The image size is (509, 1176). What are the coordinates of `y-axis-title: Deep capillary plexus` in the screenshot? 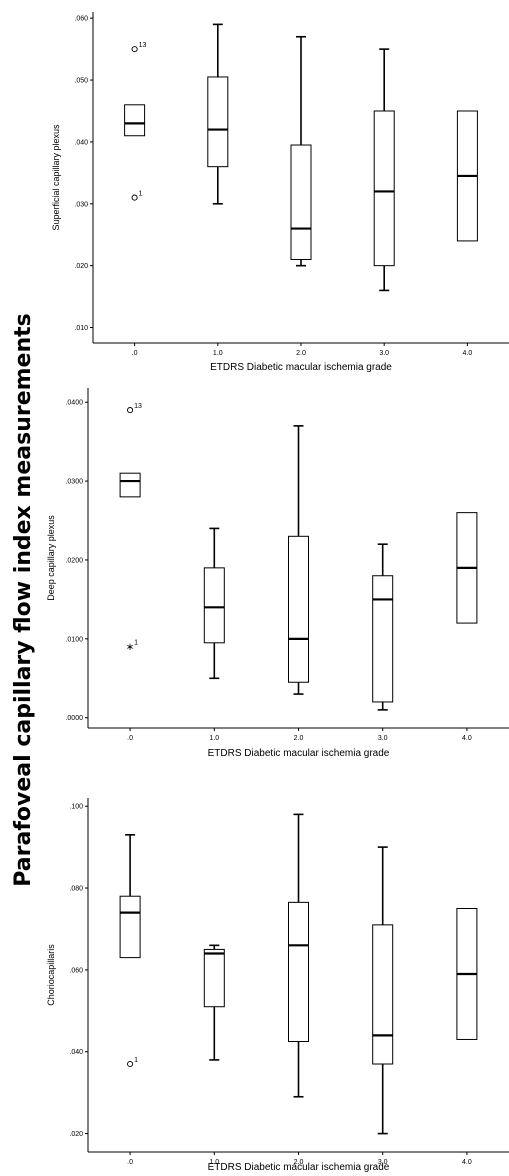 It's located at (51, 558).